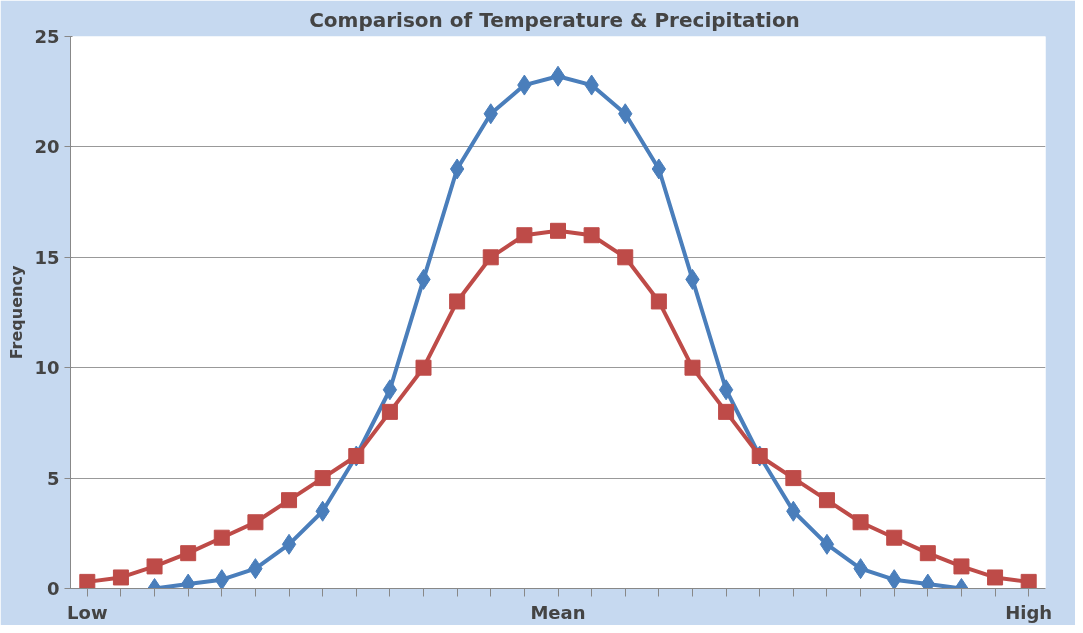 The width and height of the screenshot is (1083, 633). Describe the element at coordinates (47, 257) in the screenshot. I see `y-tick-label: 15` at that location.